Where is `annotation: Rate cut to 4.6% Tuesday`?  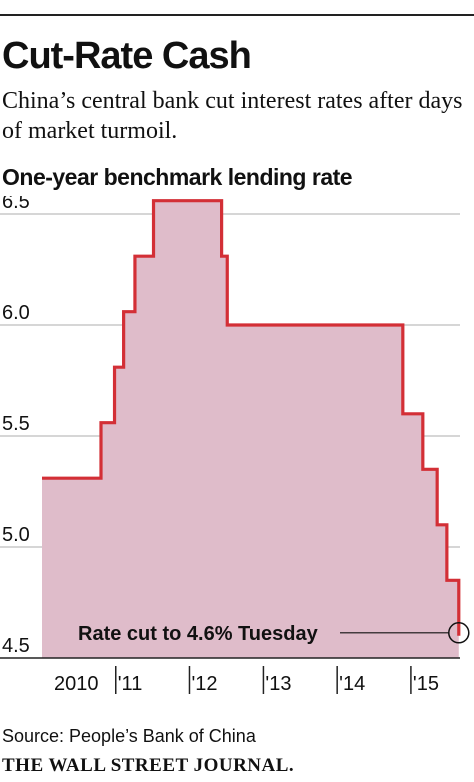
annotation: Rate cut to 4.6% Tuesday is located at coordinates (274, 633).